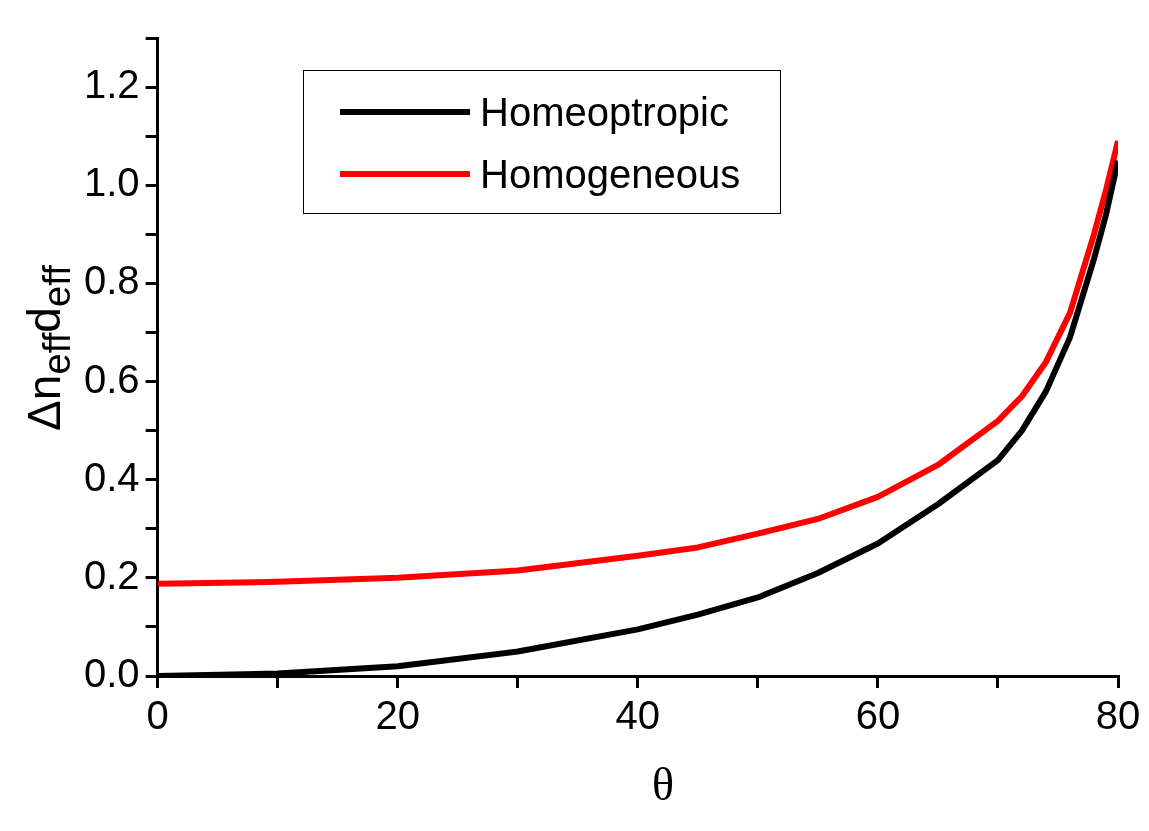 The width and height of the screenshot is (1149, 831). Describe the element at coordinates (878, 715) in the screenshot. I see `x-tick-label: 60` at that location.